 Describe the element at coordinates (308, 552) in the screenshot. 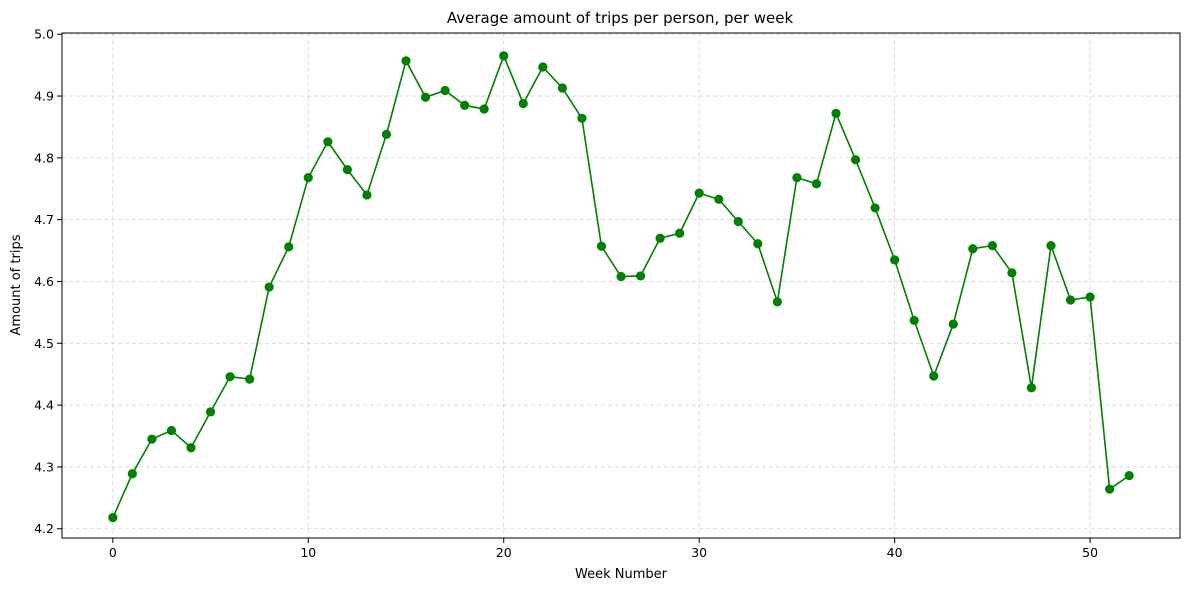

I see `x-tick-label: 10` at that location.